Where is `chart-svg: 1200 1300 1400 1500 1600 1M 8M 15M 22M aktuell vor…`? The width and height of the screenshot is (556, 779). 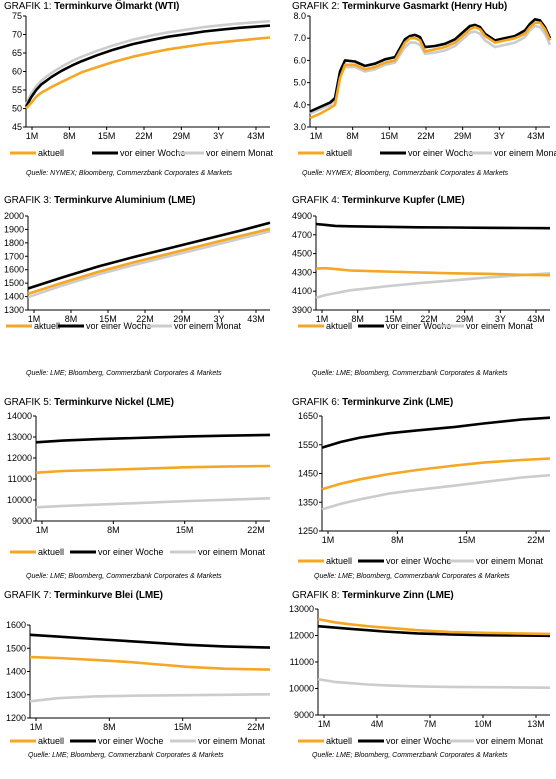 chart-svg: 1200 1300 1400 1500 1600 1M 8M 15M 22M aktuell vor… is located at coordinates (138, 683).